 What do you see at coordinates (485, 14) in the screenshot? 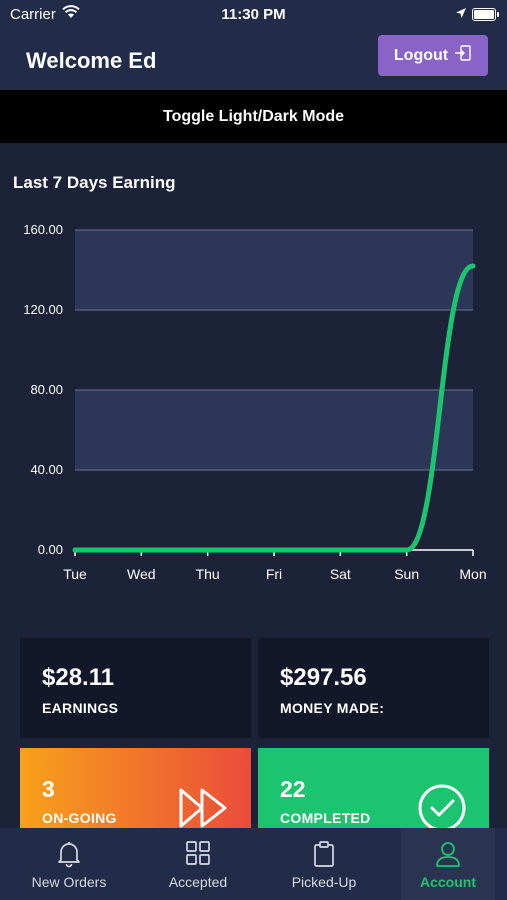
I see `battery-icon` at bounding box center [485, 14].